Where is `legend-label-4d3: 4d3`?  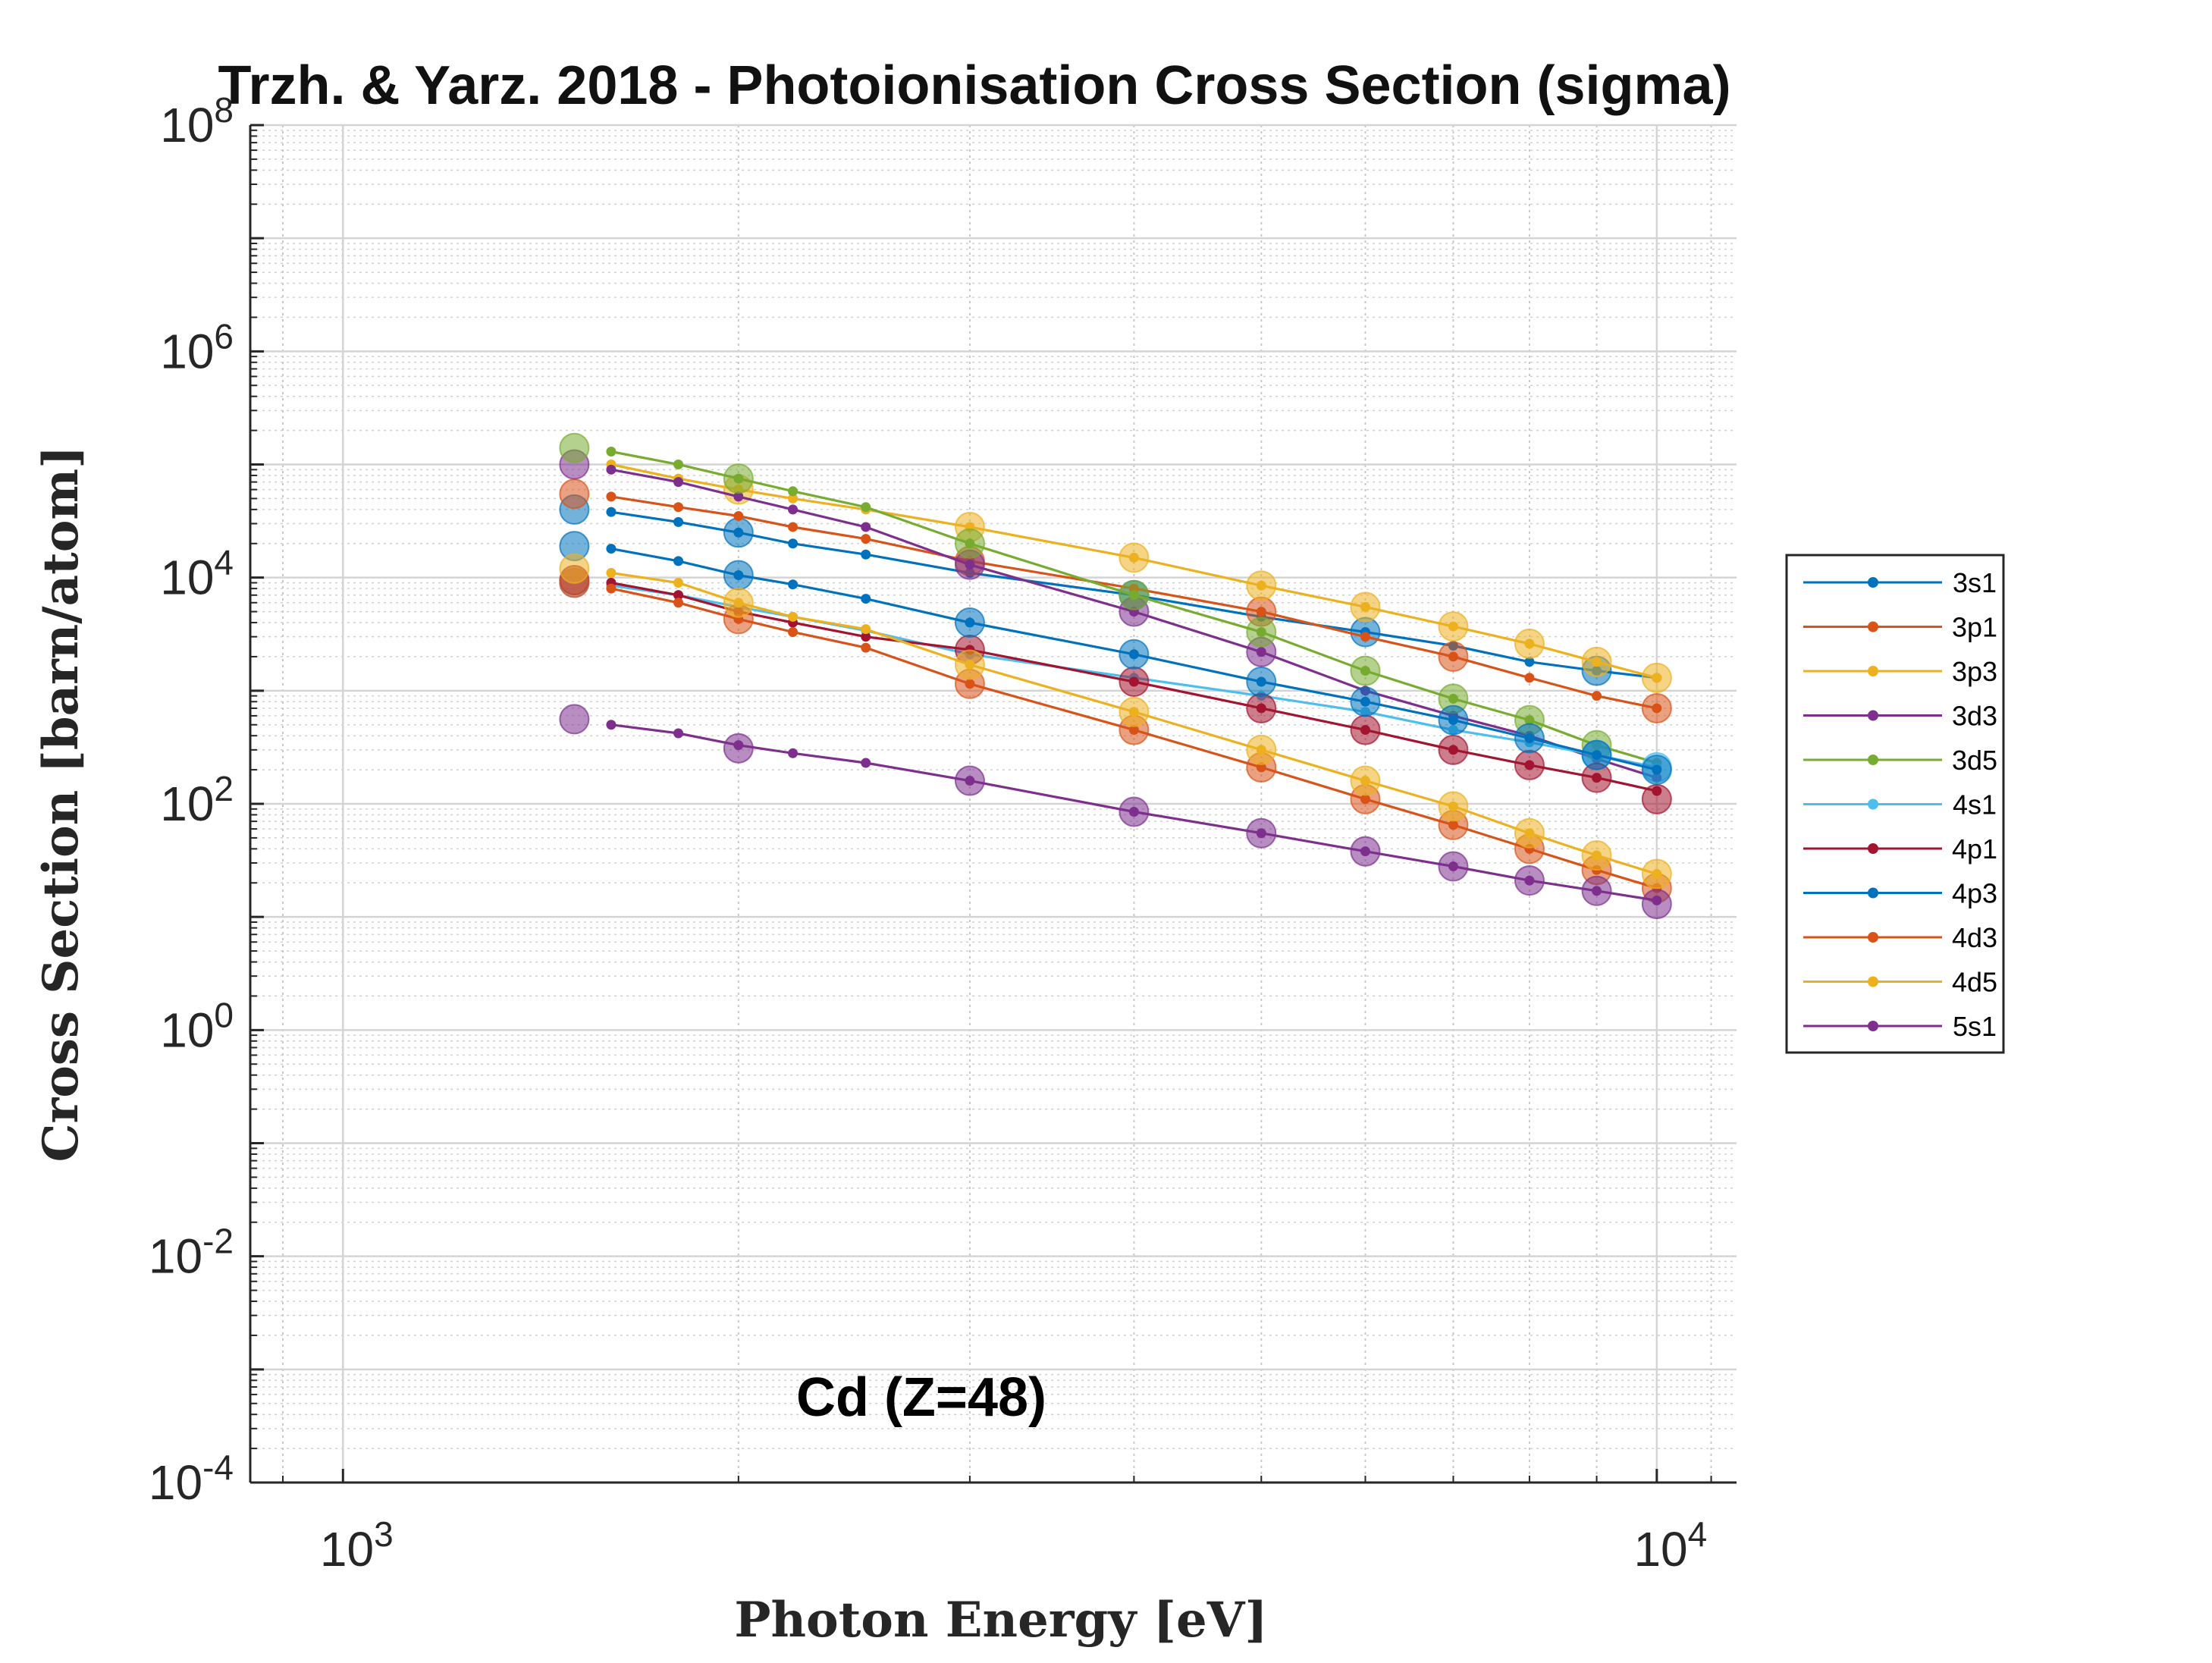 legend-label-4d3: 4d3 is located at coordinates (1975, 937).